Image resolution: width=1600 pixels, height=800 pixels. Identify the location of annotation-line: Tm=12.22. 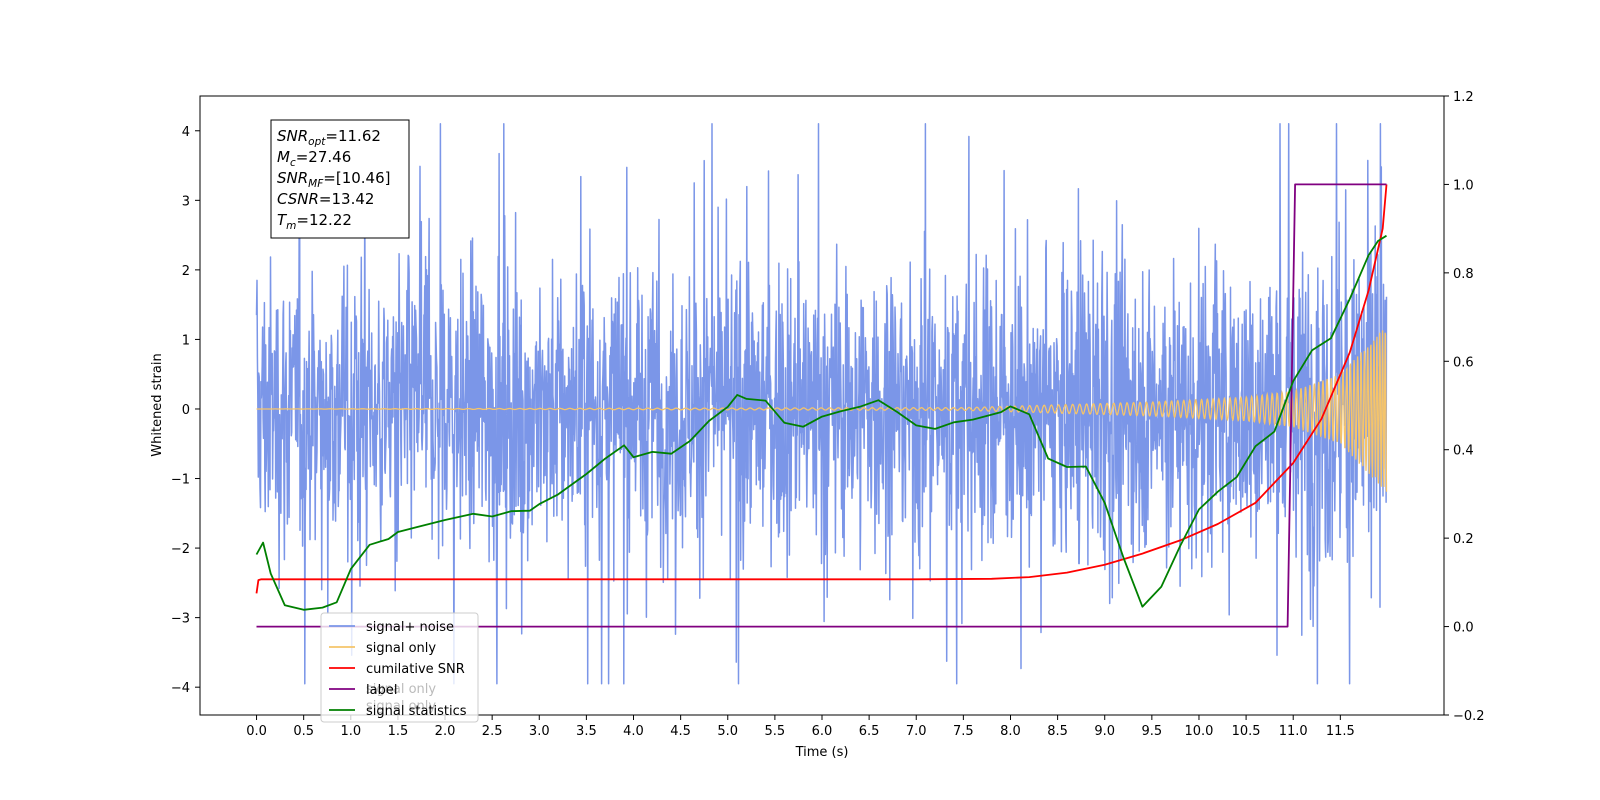
(314, 221).